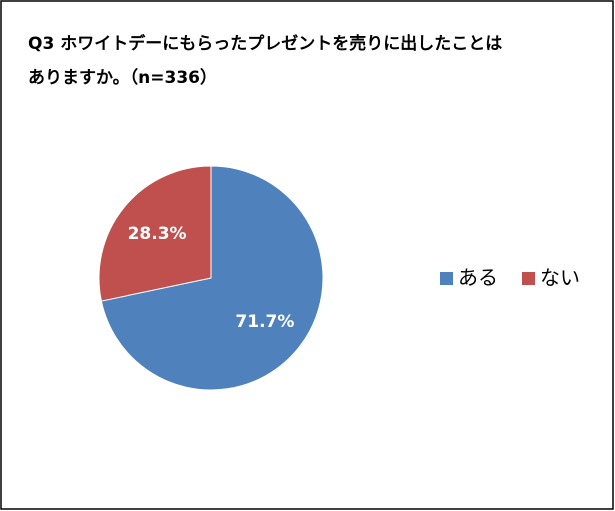 The image size is (615, 511). Describe the element at coordinates (157, 234) in the screenshot. I see `data-label: 28.3%` at that location.